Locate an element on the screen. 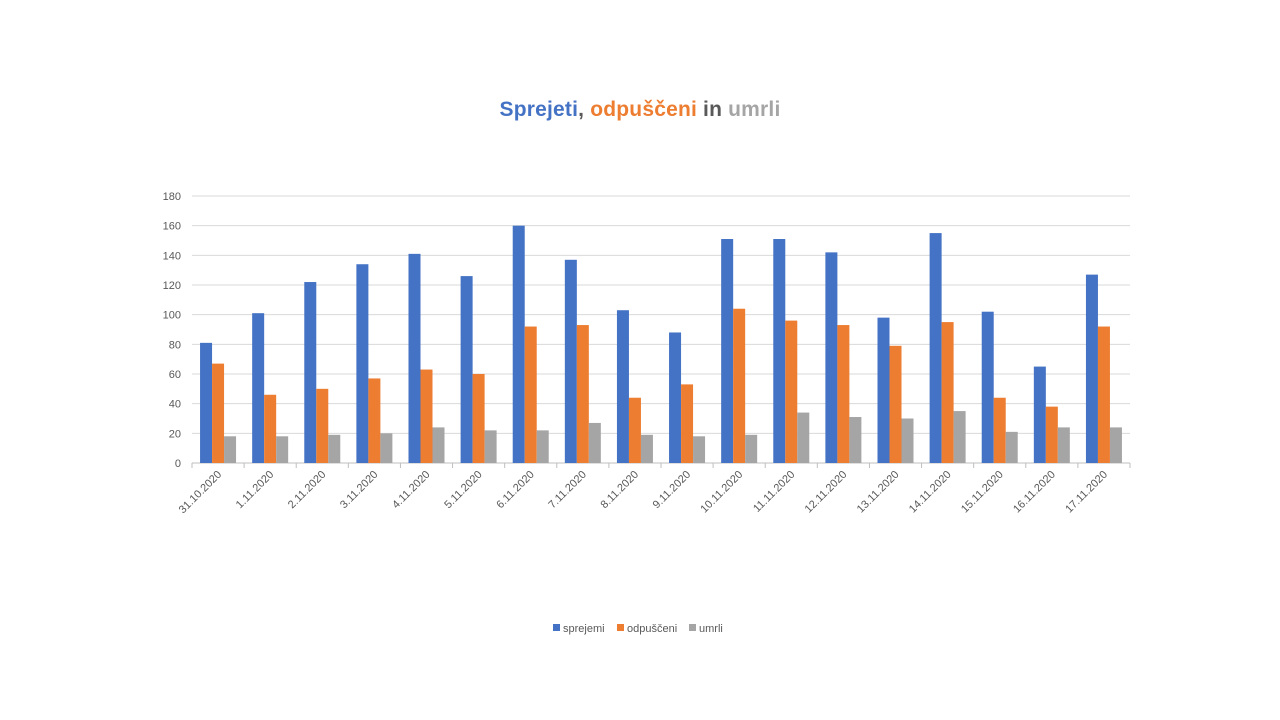 The height and width of the screenshot is (720, 1280). x-tick-label: 17.11.2020 is located at coordinates (1086, 492).